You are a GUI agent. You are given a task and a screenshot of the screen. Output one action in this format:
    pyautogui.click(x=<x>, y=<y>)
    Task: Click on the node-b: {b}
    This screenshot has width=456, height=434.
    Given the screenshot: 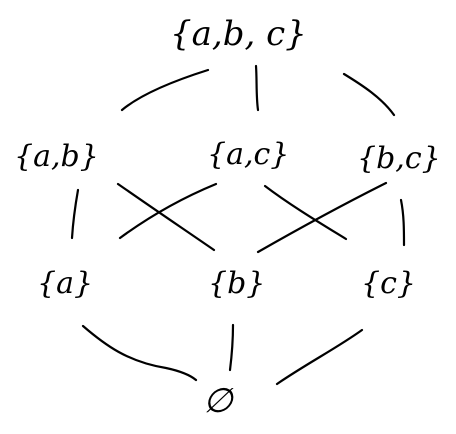 What is the action you would take?
    pyautogui.click(x=236, y=283)
    